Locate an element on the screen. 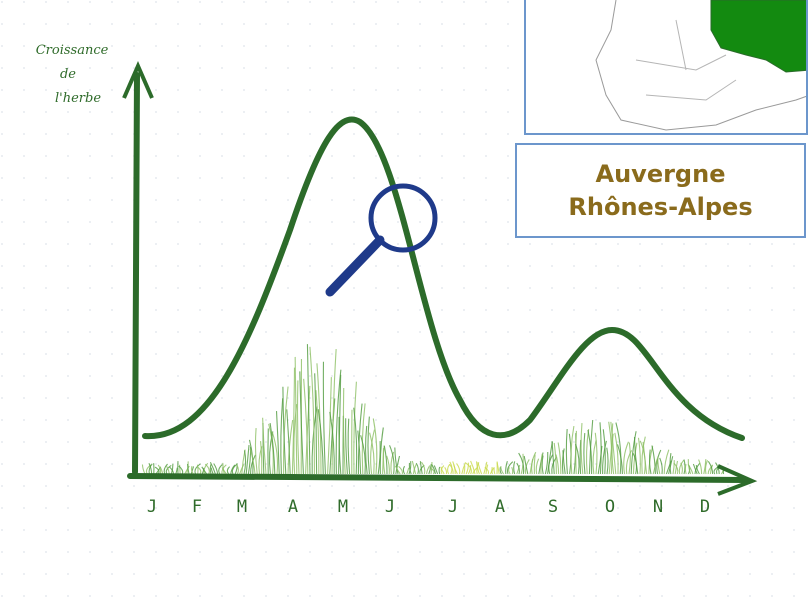 Image resolution: width=808 pixels, height=606 pixels. month-label: A is located at coordinates (500, 507).